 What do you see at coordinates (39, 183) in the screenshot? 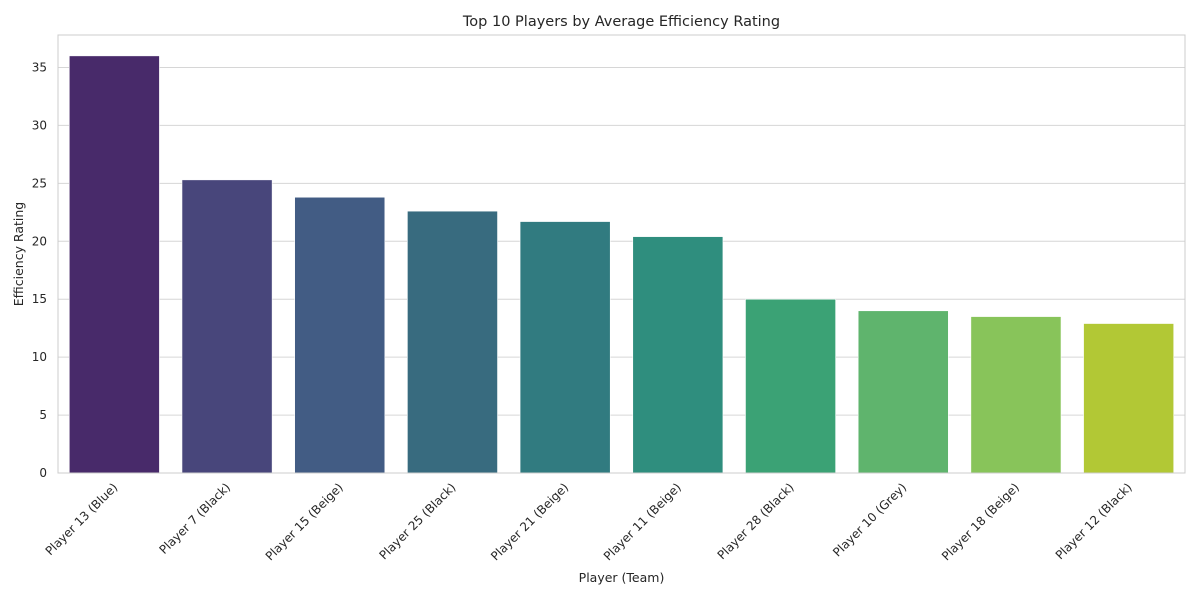
I see `y-tick-label: 25` at bounding box center [39, 183].